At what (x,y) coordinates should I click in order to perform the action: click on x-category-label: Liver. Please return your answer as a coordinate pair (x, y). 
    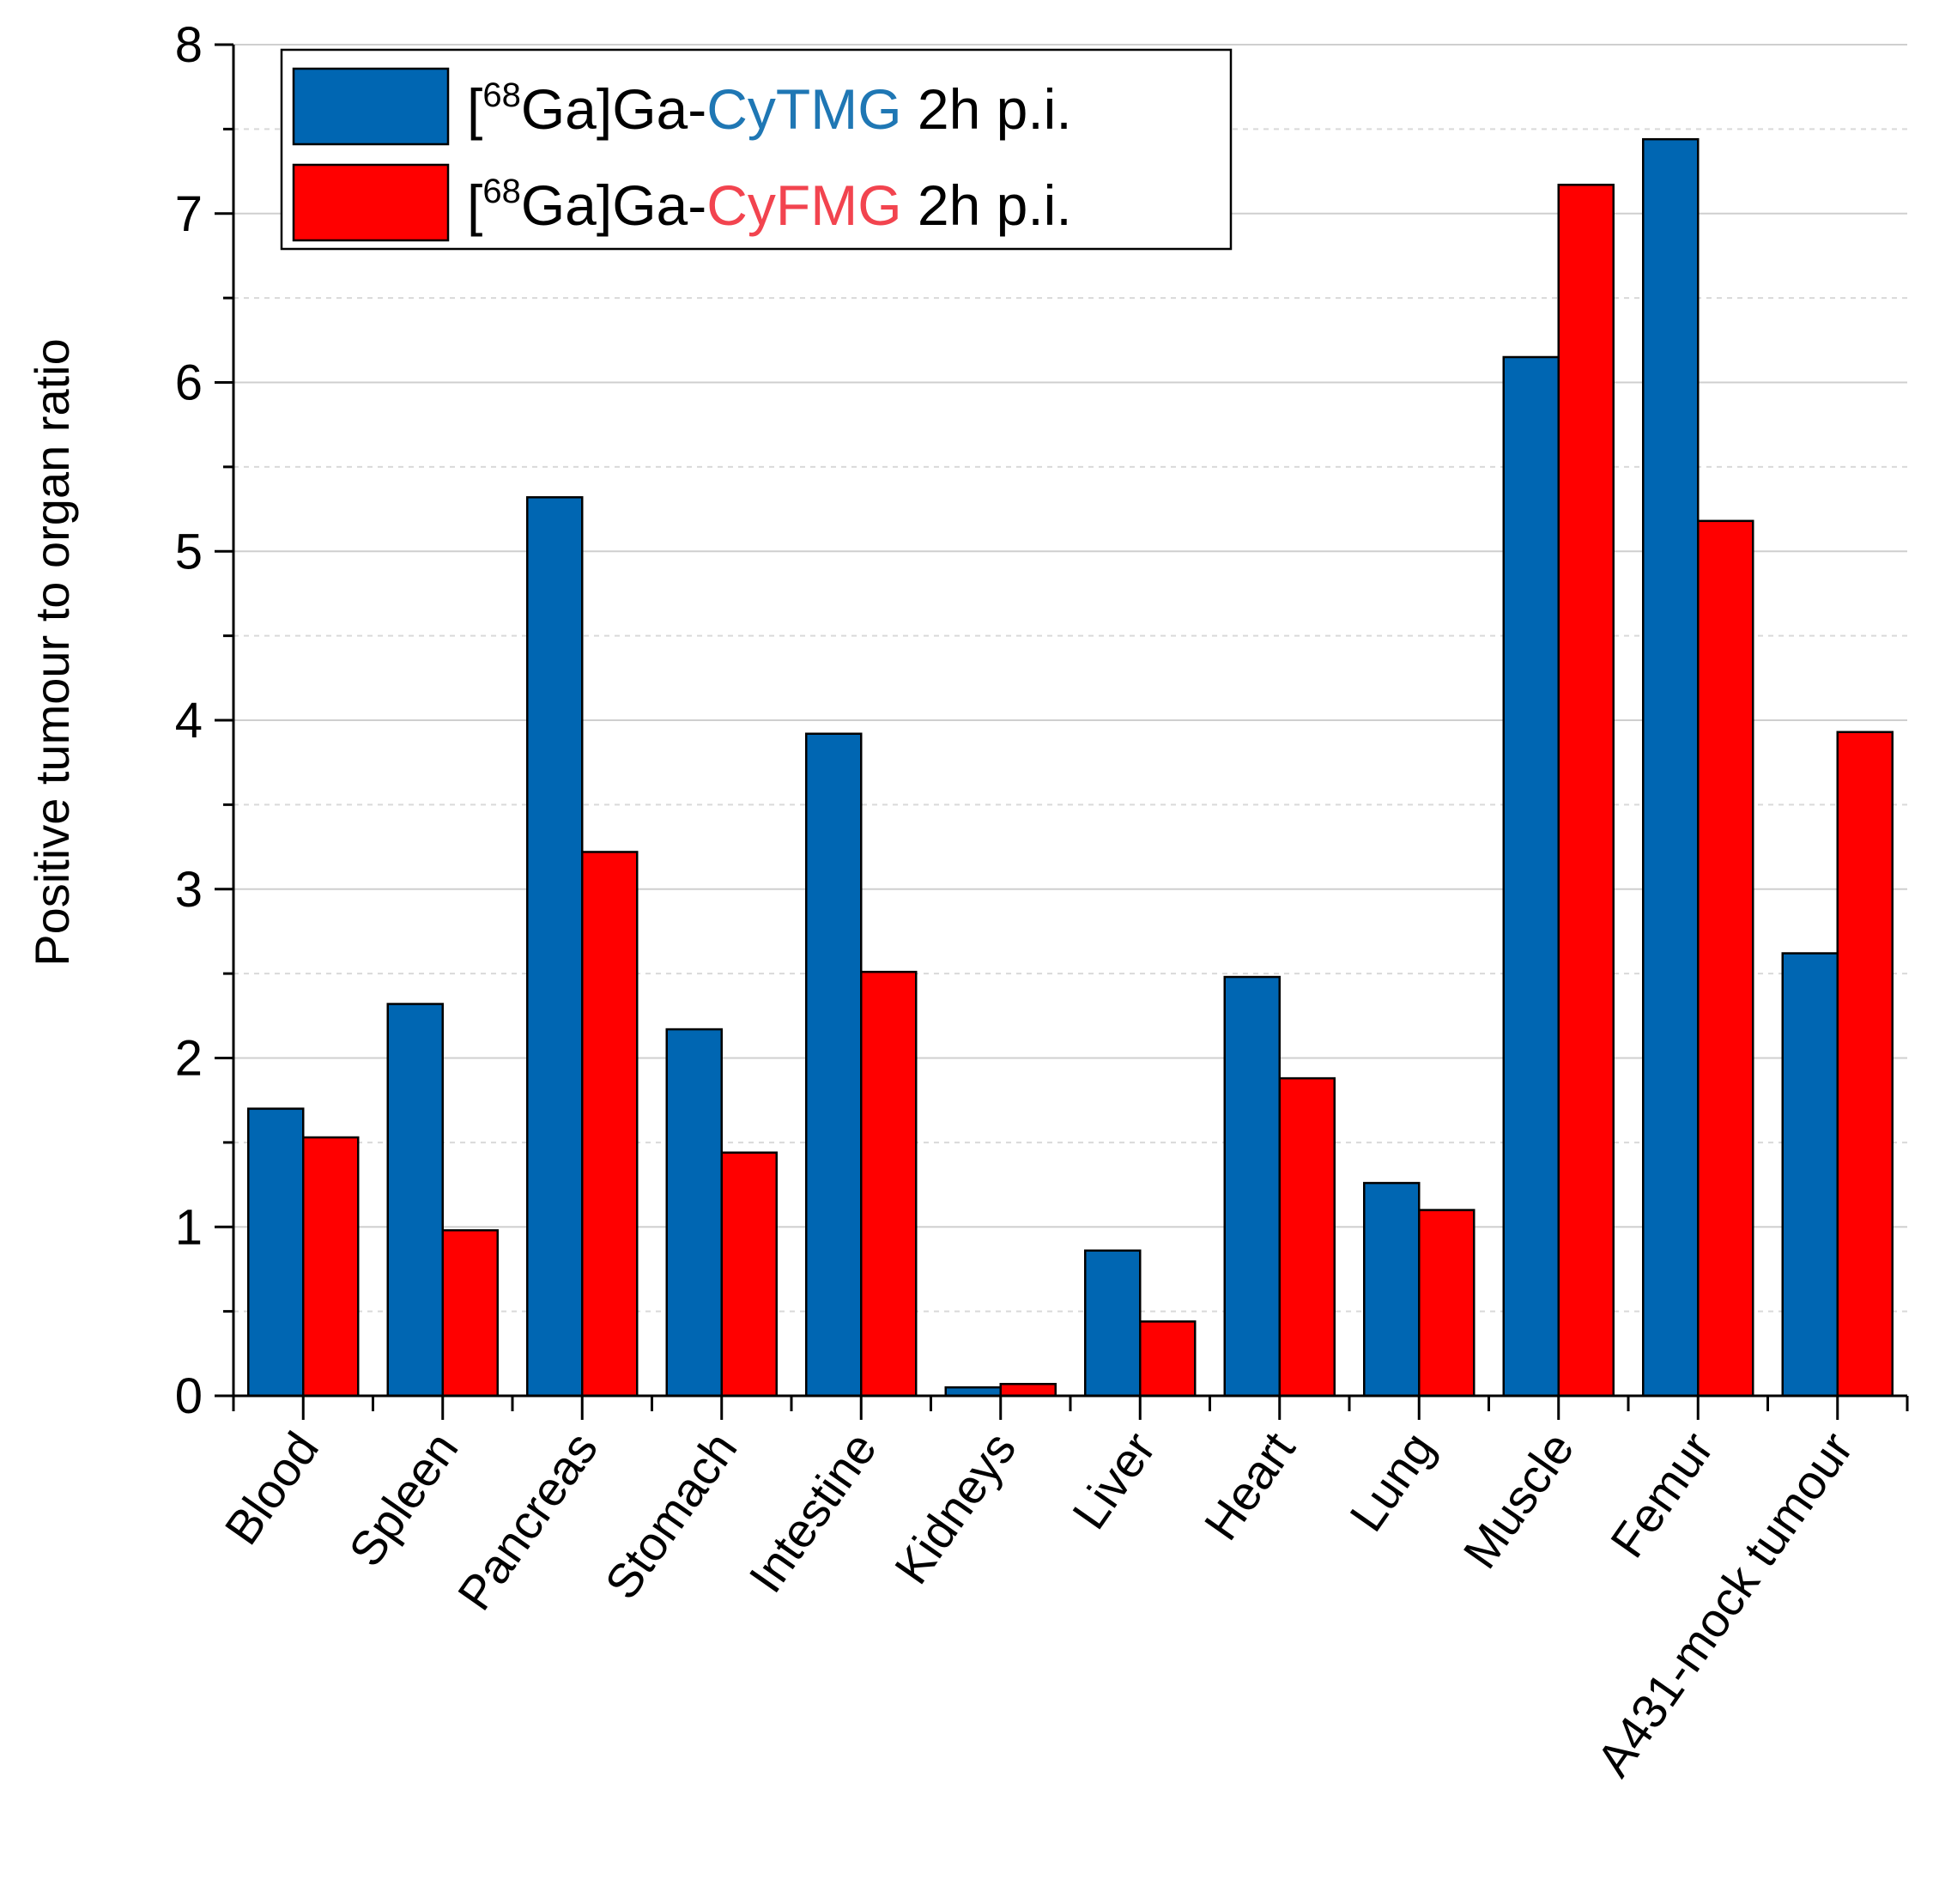
    Looking at the image, I should click on (1114, 1480).